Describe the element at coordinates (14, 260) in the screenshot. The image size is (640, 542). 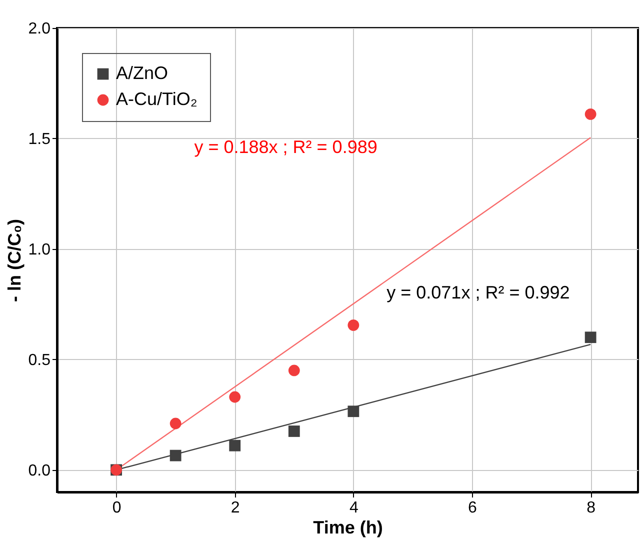
I see `y-axis-title: - ln (C/C₀)` at that location.